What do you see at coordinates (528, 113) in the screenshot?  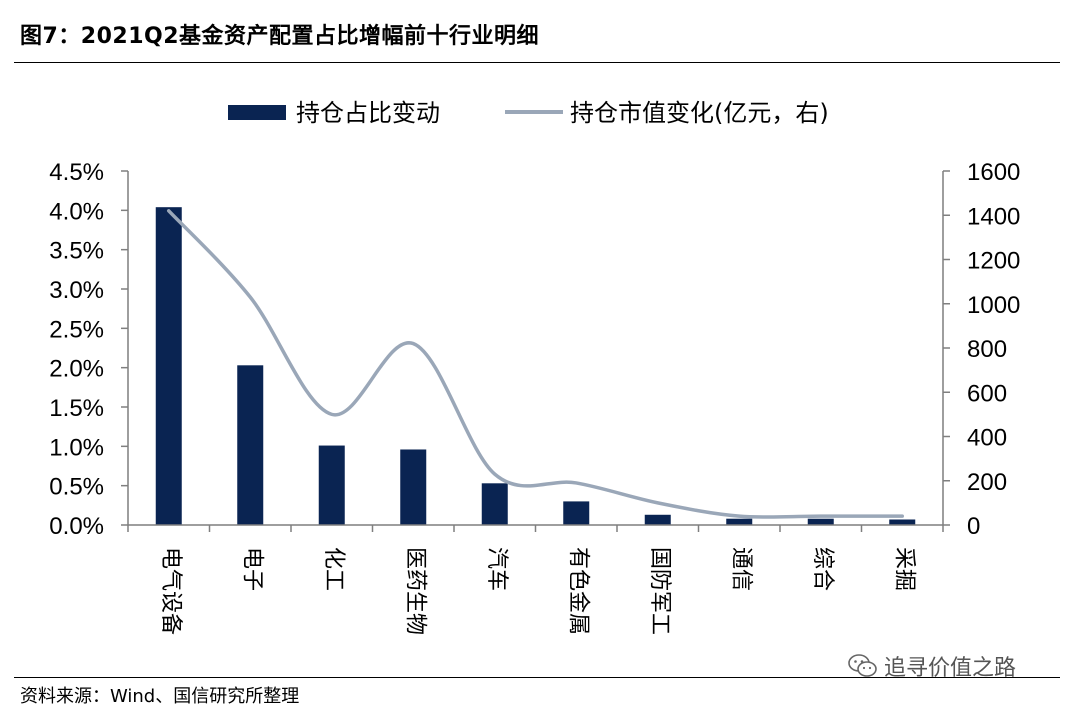 I see `legend: 持仓占比变动 持仓市值变化(亿元，右)` at bounding box center [528, 113].